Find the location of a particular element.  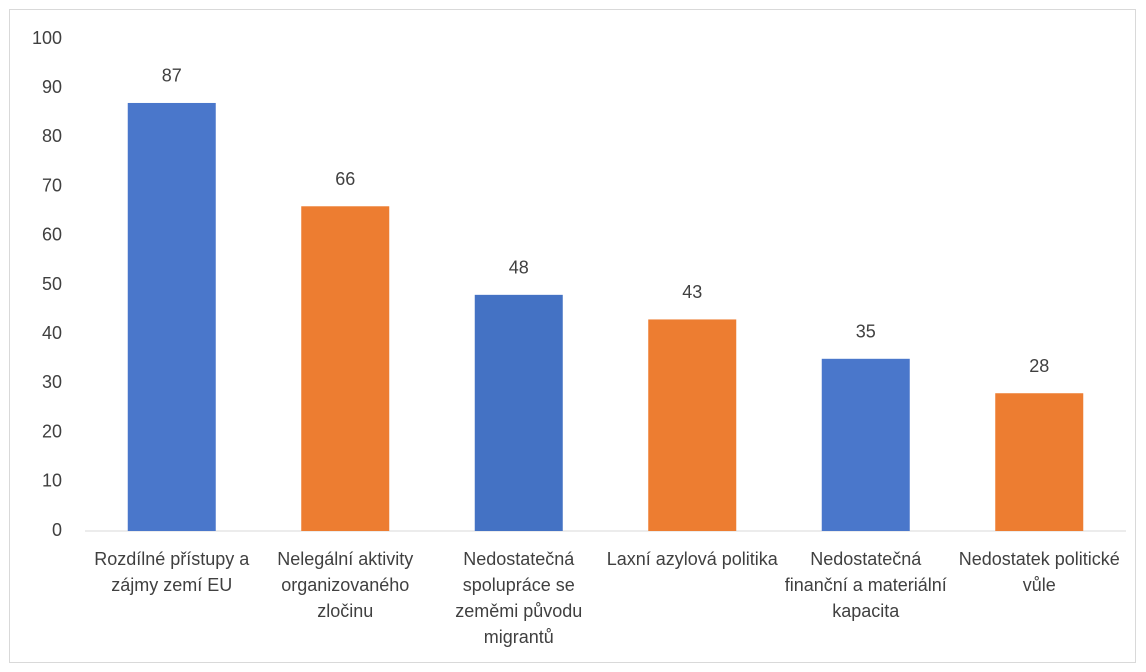

data-label: 87 is located at coordinates (172, 76).